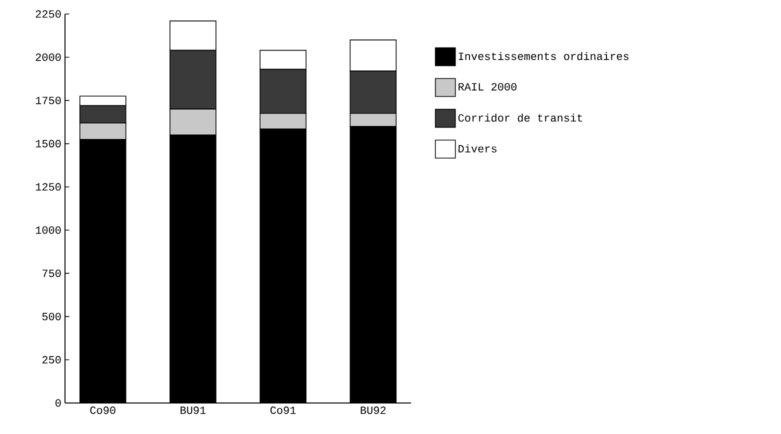  What do you see at coordinates (51, 274) in the screenshot?
I see `y-tick-label: 750` at bounding box center [51, 274].